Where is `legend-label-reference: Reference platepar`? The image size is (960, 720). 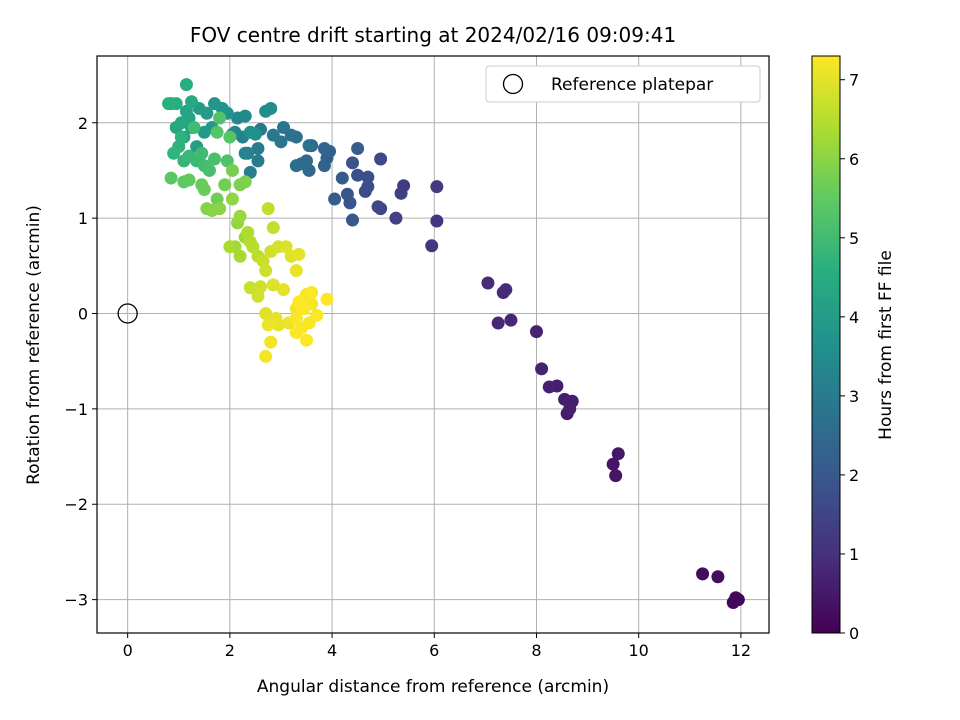
legend-label-reference: Reference platepar is located at coordinates (632, 85).